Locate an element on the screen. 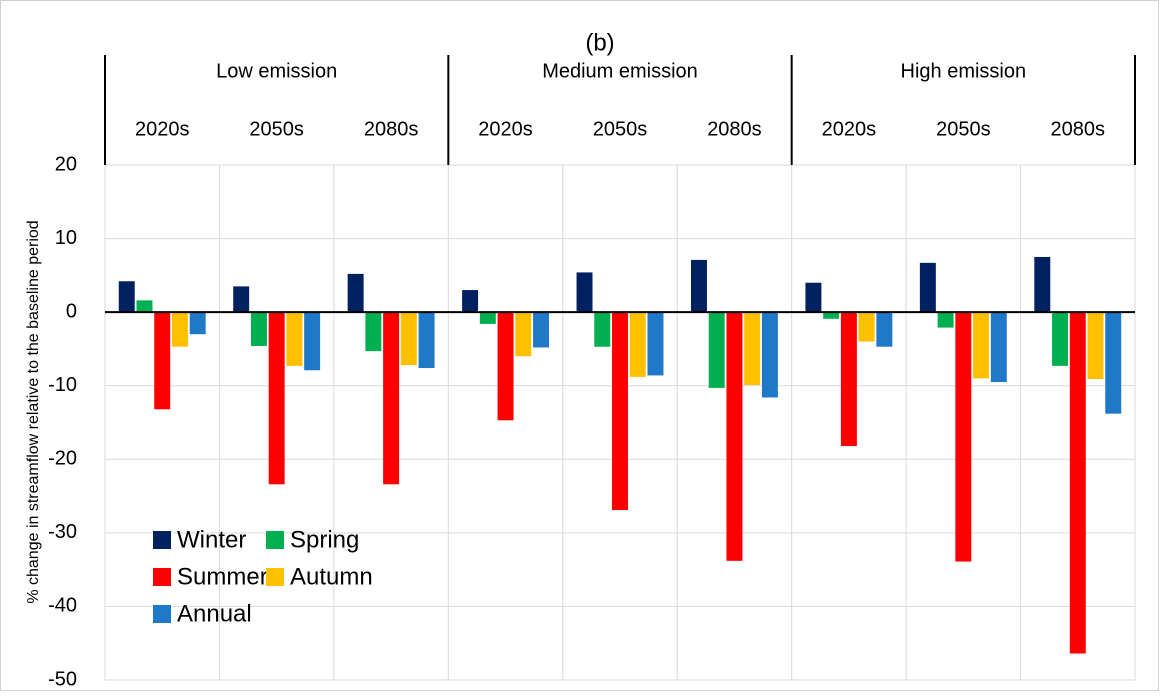 Image resolution: width=1161 pixels, height=698 pixels. group-label: Medium emission is located at coordinates (620, 71).